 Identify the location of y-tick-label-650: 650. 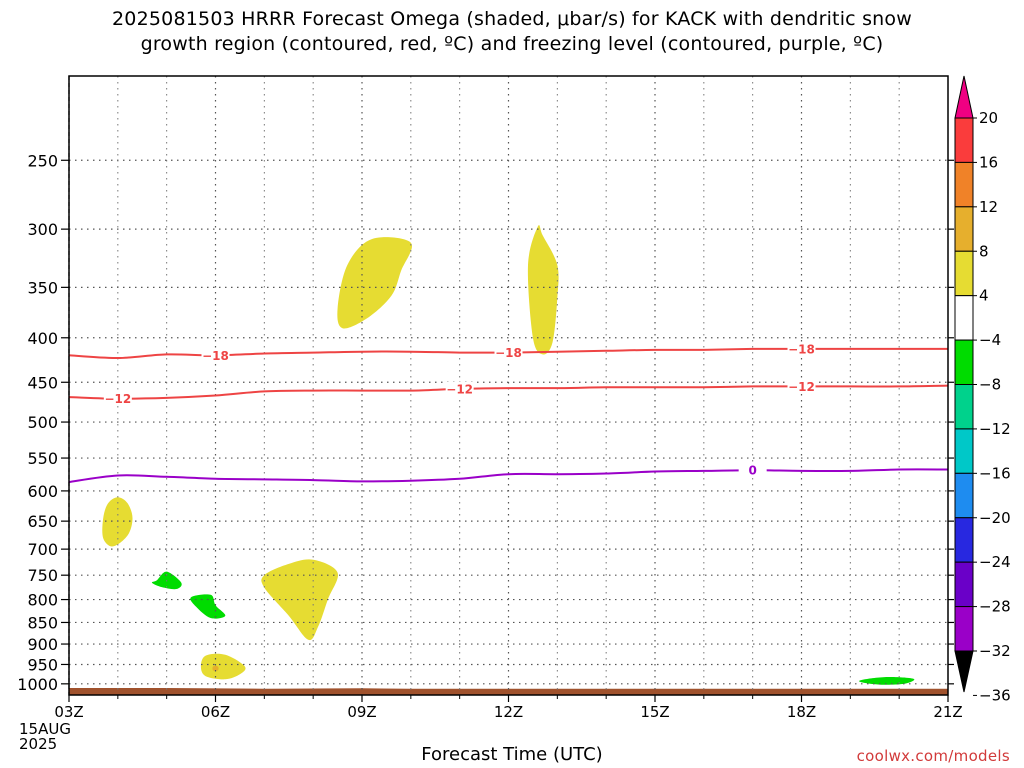
(42, 521).